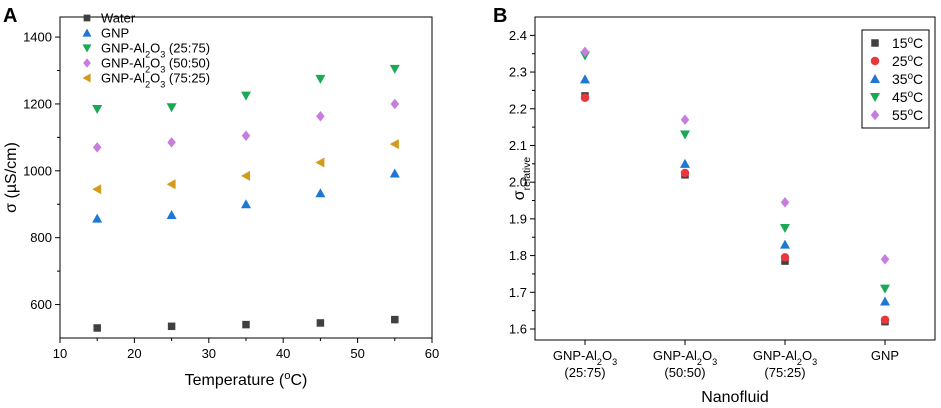 The width and height of the screenshot is (941, 408). What do you see at coordinates (900, 61) in the screenshot?
I see `legend-label-temp: 25` at bounding box center [900, 61].